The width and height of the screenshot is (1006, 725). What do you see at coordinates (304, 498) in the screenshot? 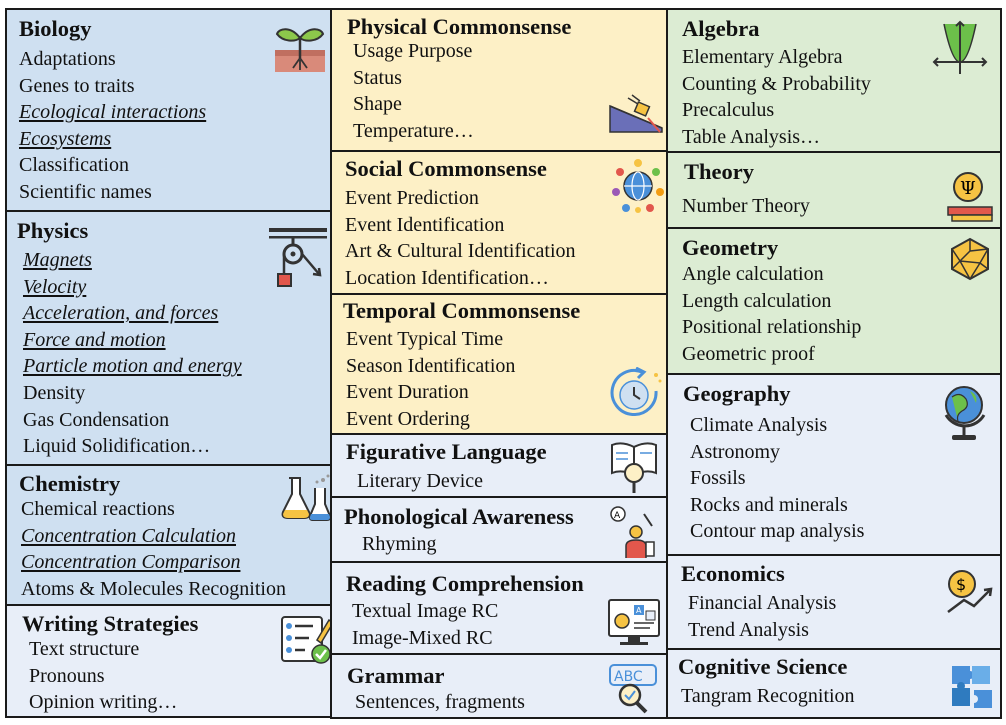
I see `flask-icon` at bounding box center [304, 498].